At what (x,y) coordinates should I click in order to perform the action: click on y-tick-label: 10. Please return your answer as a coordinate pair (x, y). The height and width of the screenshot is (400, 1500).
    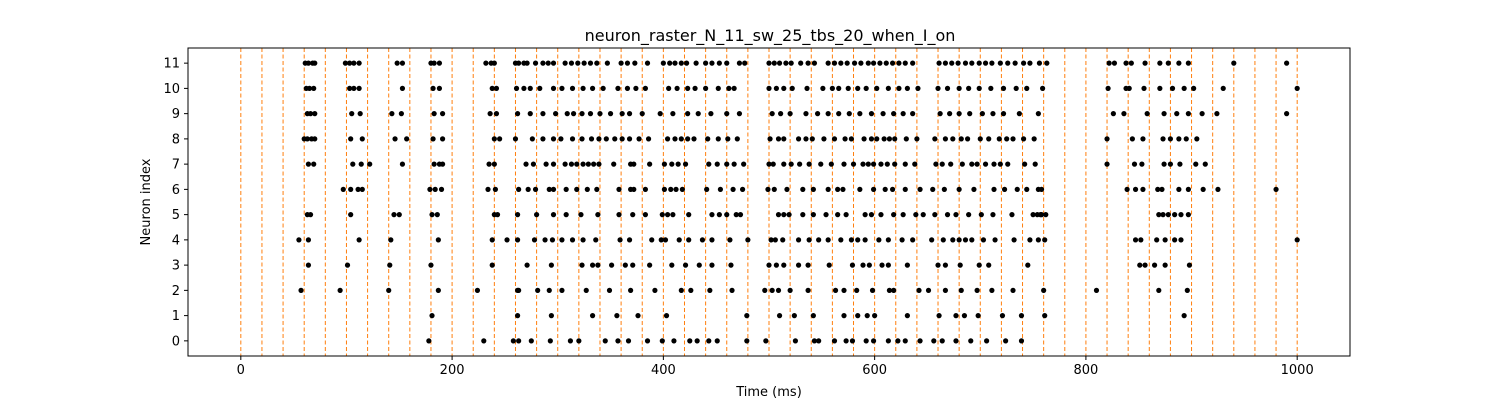
    Looking at the image, I should click on (171, 89).